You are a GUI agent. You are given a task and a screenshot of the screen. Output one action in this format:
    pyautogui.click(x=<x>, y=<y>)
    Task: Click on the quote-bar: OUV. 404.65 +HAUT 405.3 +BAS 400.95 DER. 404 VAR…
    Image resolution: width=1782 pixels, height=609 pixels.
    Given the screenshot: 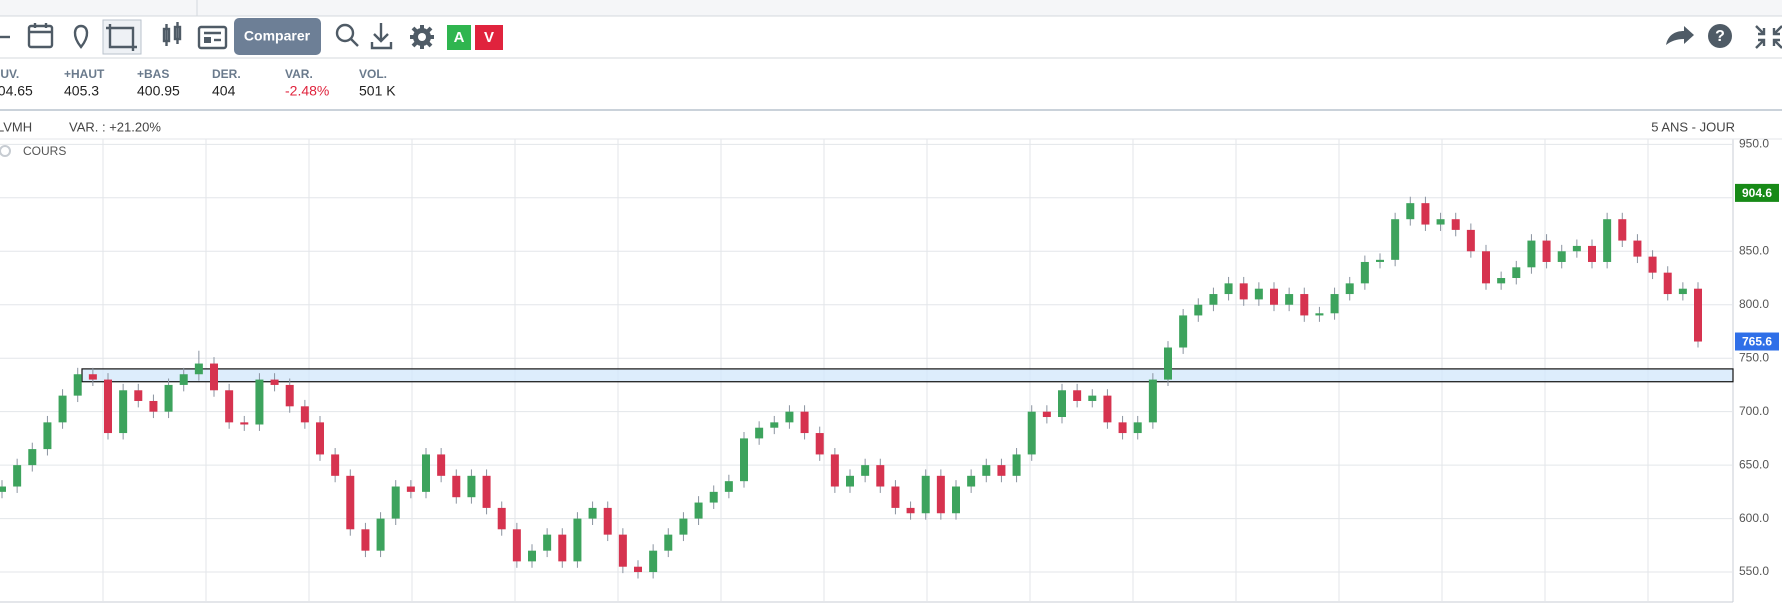 What is the action you would take?
    pyautogui.click(x=198, y=83)
    